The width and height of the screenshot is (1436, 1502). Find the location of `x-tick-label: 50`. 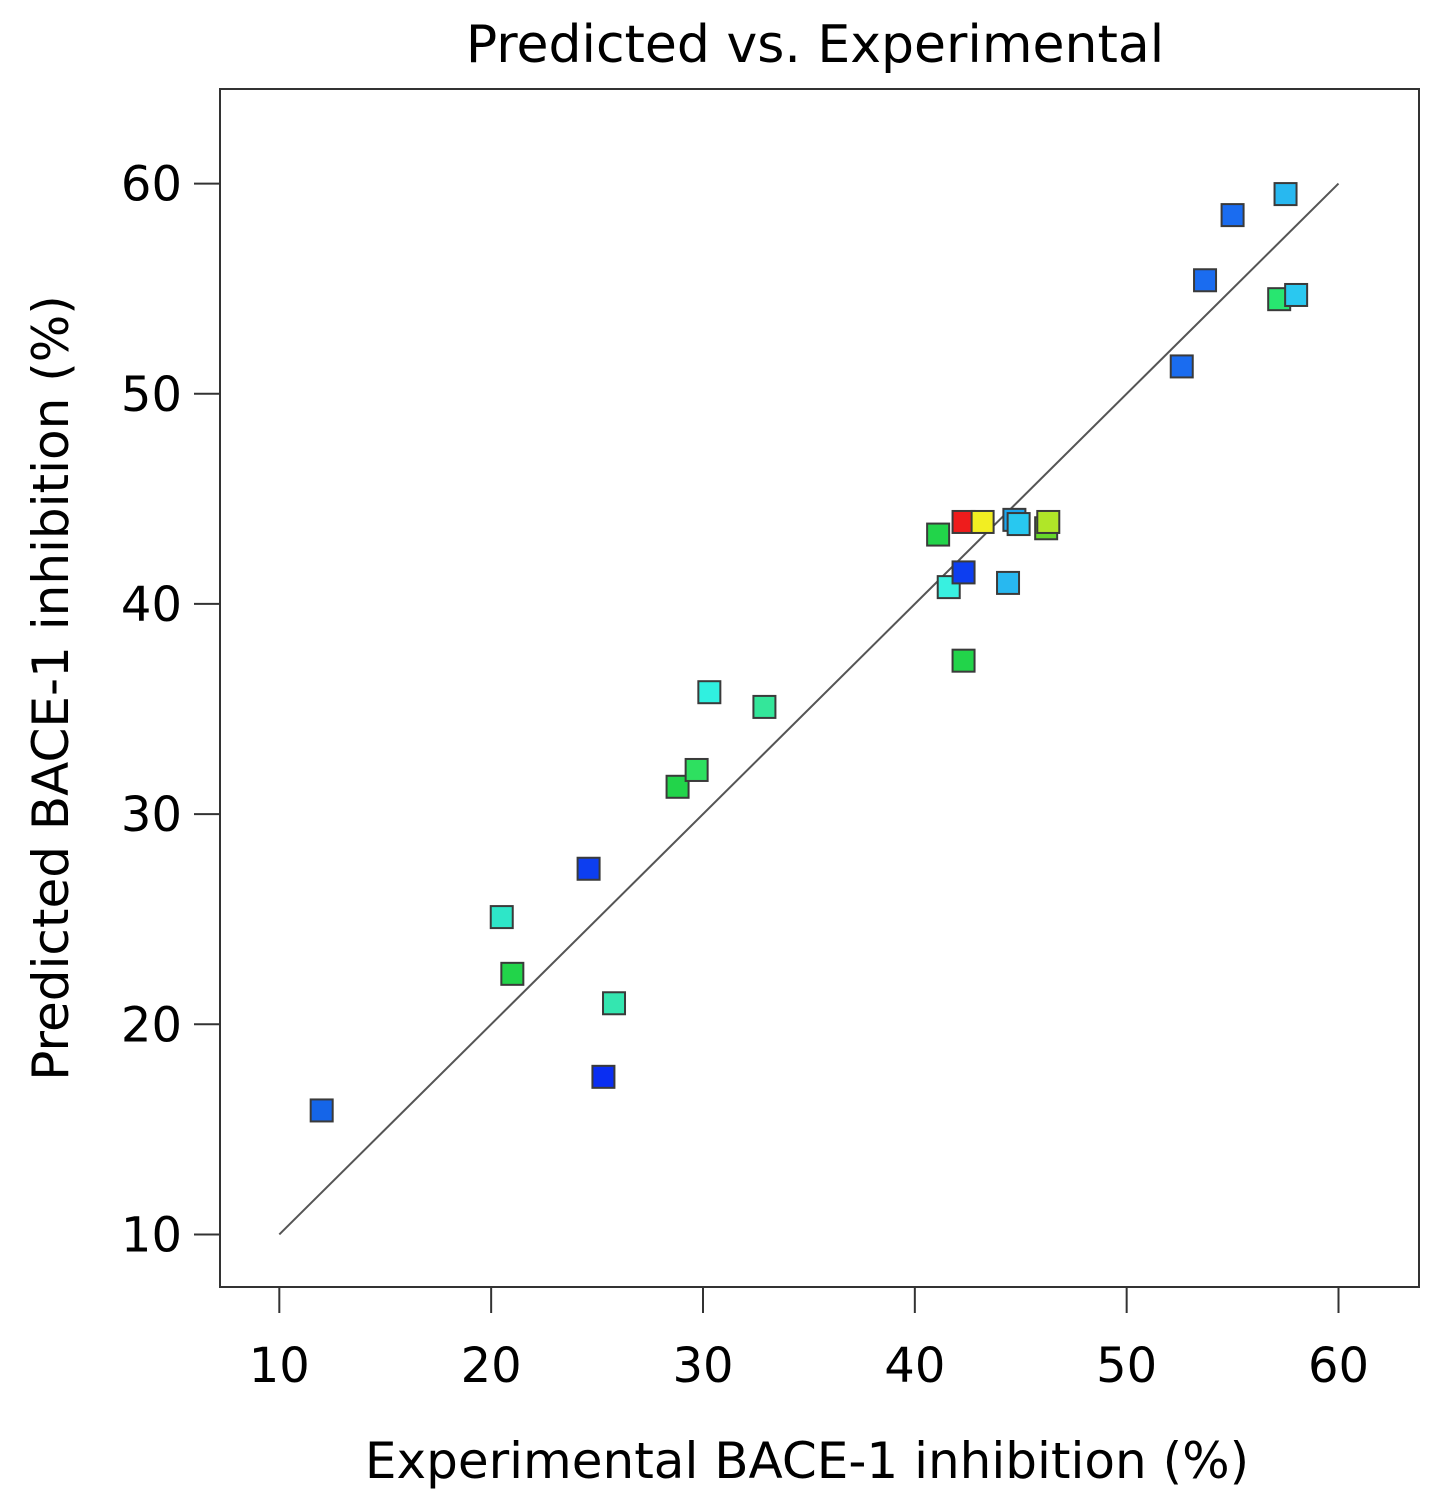

x-tick-label: 50 is located at coordinates (1126, 1366).